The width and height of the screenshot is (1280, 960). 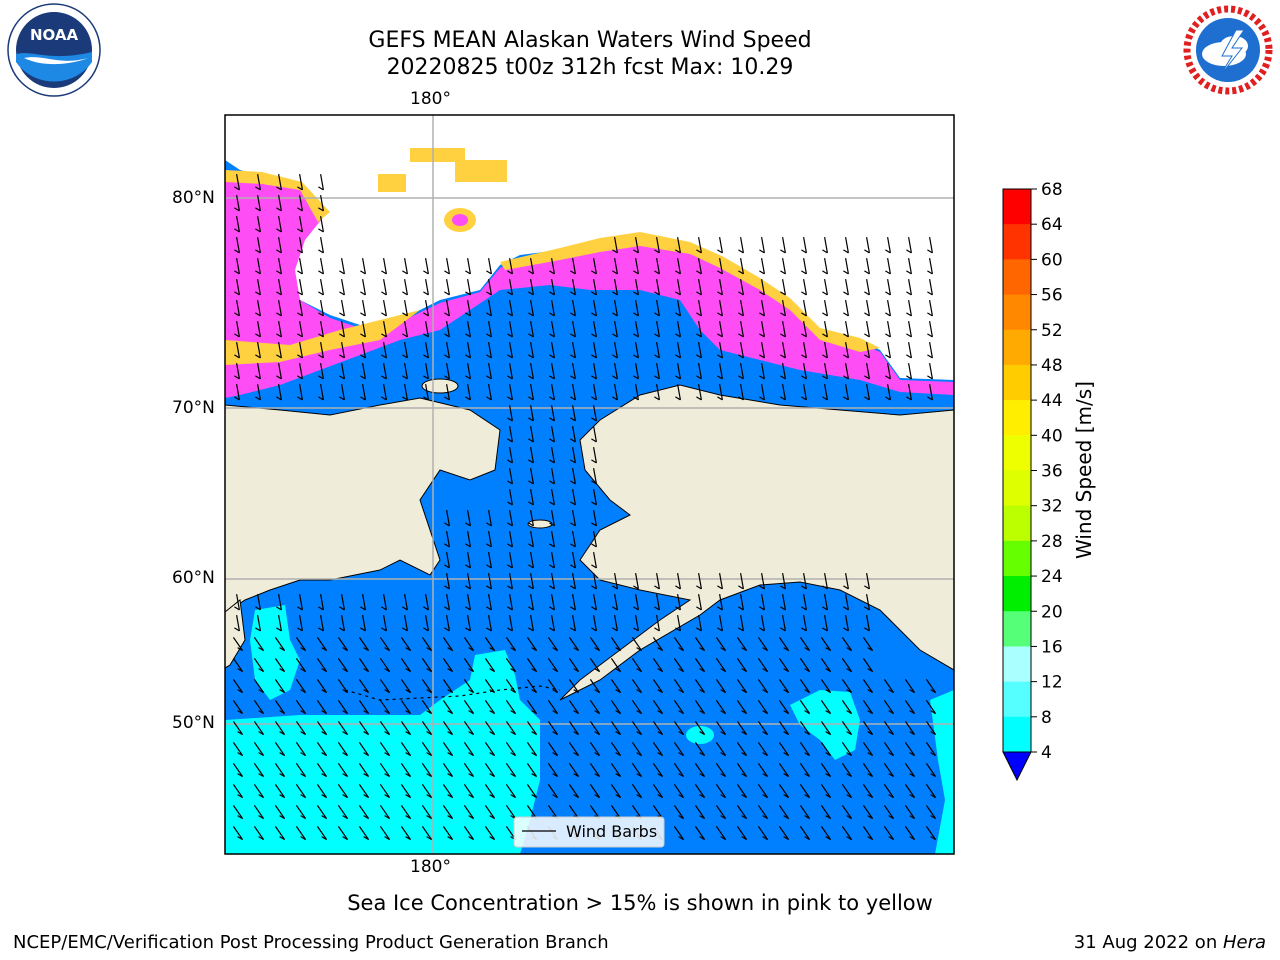 What do you see at coordinates (1148, 942) in the screenshot?
I see `footer-date-text: 31 Aug 2022 on` at bounding box center [1148, 942].